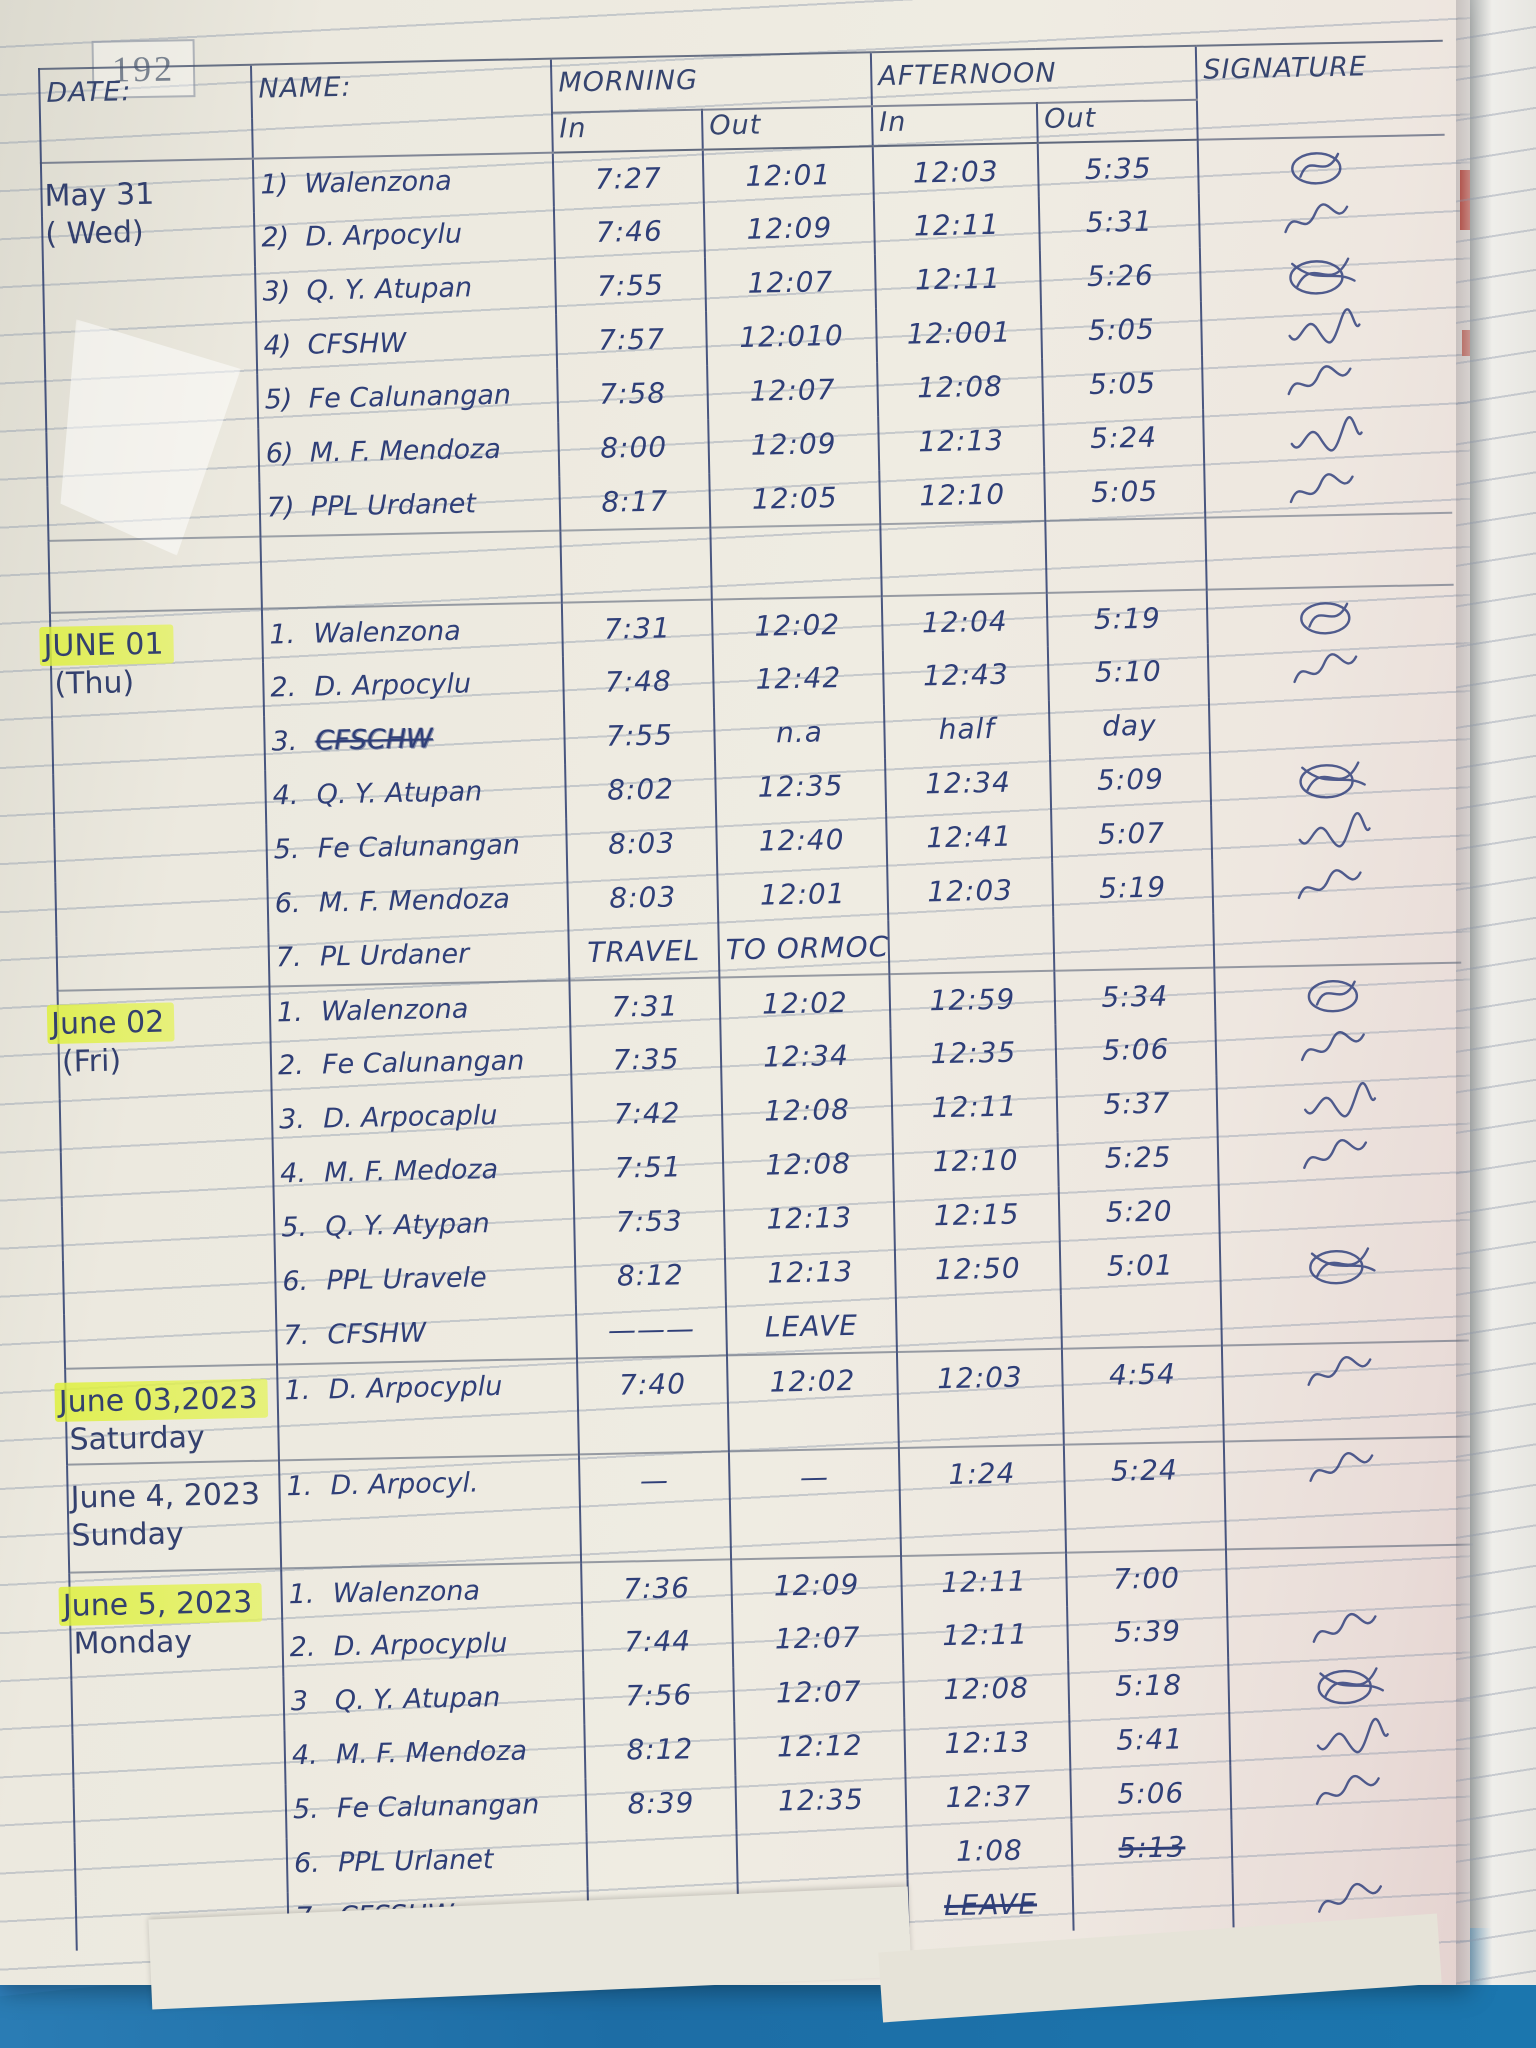 This screenshot has height=2048, width=1536. Describe the element at coordinates (818, 1638) in the screenshot. I see `morning-out-cell: 12:07` at that location.